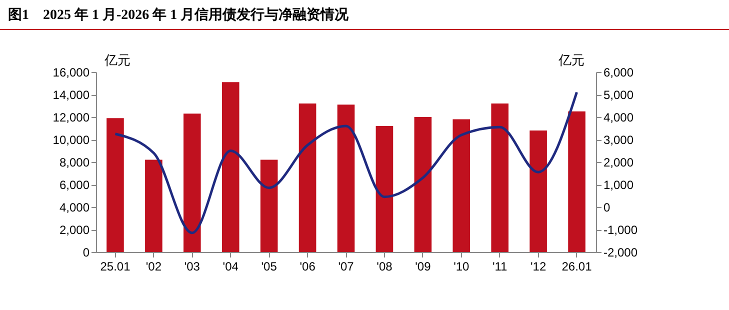 The image size is (729, 310). I want to click on chart-title: 图1 2025 年 1 月-2026 年 1 月信用债发行与净融资情况, so click(364, 15).